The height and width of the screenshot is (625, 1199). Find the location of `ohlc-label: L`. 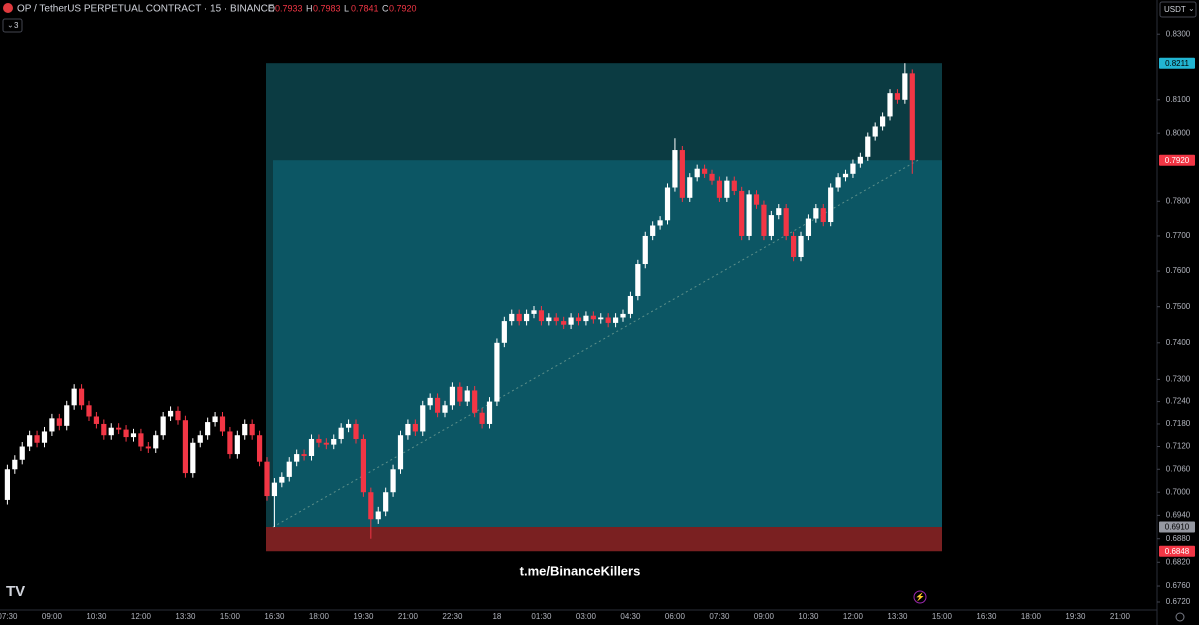

ohlc-label: L is located at coordinates (346, 8).